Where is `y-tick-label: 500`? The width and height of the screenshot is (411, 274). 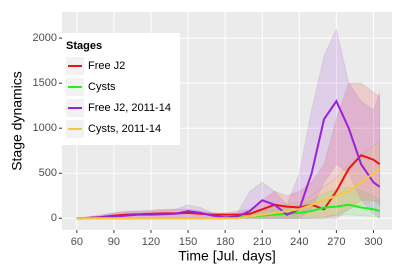
y-tick-label: 500 is located at coordinates (48, 173).